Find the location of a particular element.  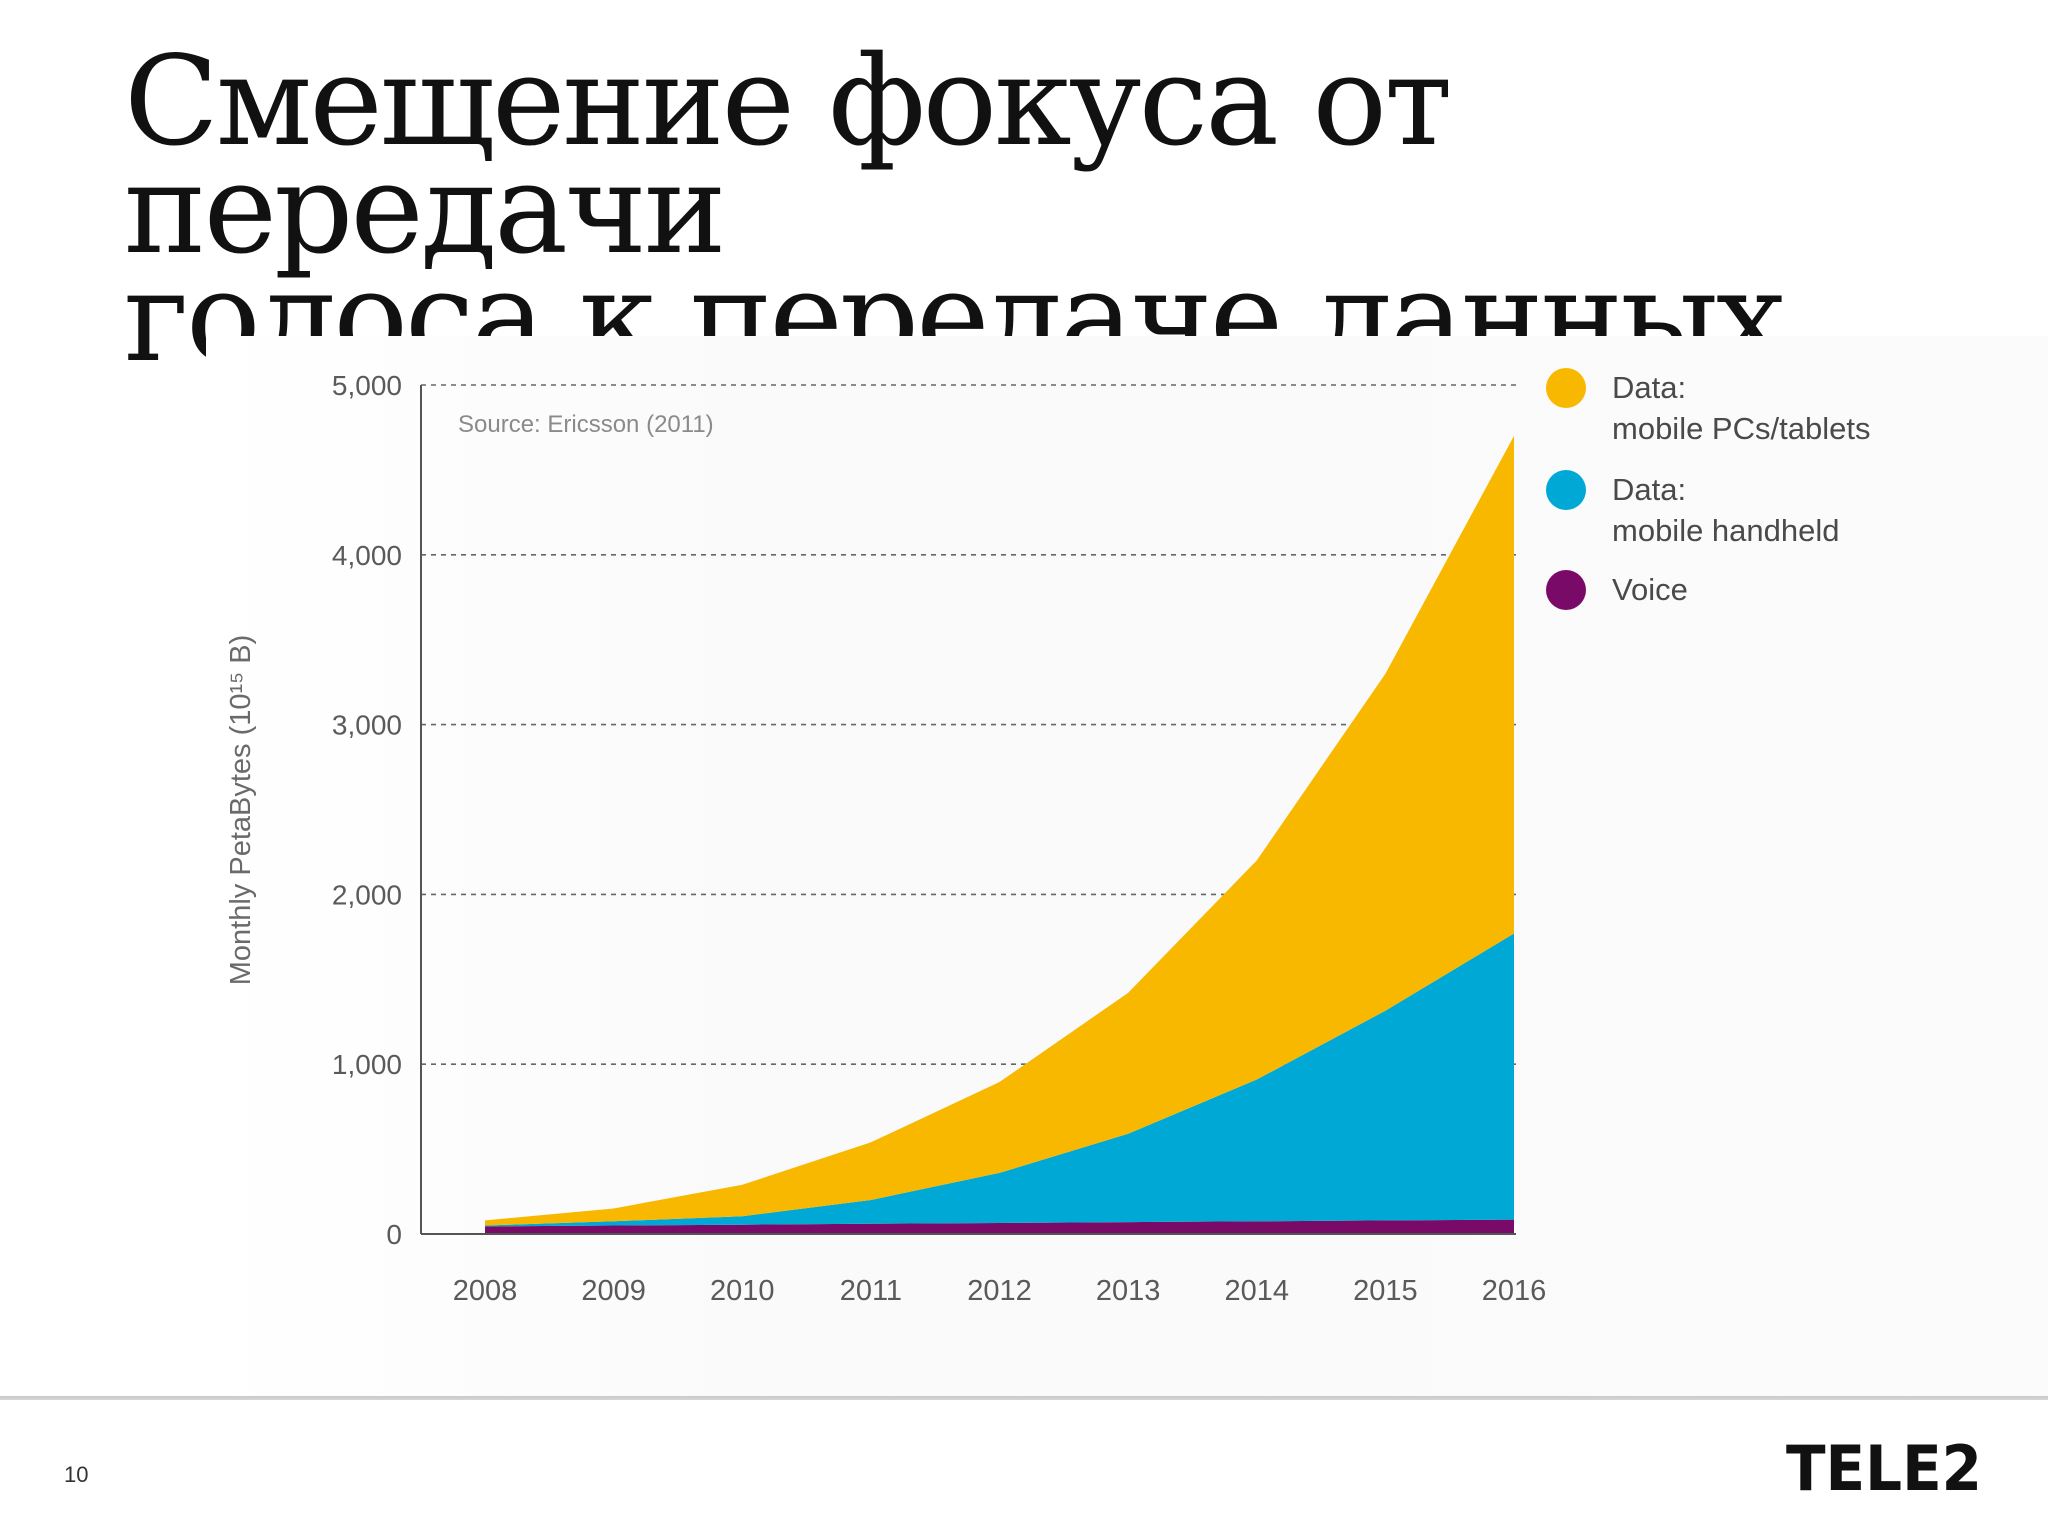

y-tick-label: 4,000 is located at coordinates (367, 555).